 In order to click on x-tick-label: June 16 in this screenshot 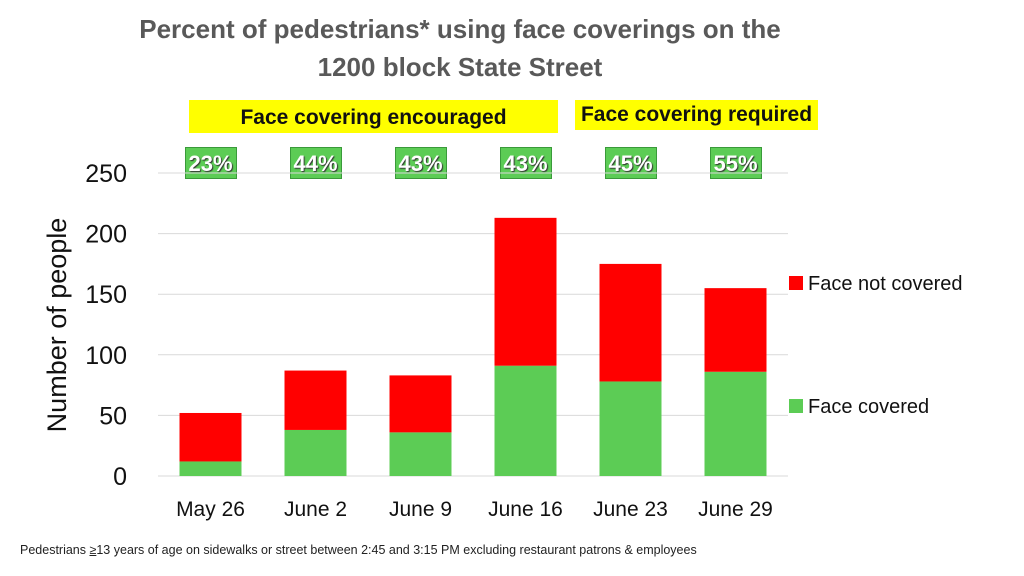, I will do `click(525, 509)`.